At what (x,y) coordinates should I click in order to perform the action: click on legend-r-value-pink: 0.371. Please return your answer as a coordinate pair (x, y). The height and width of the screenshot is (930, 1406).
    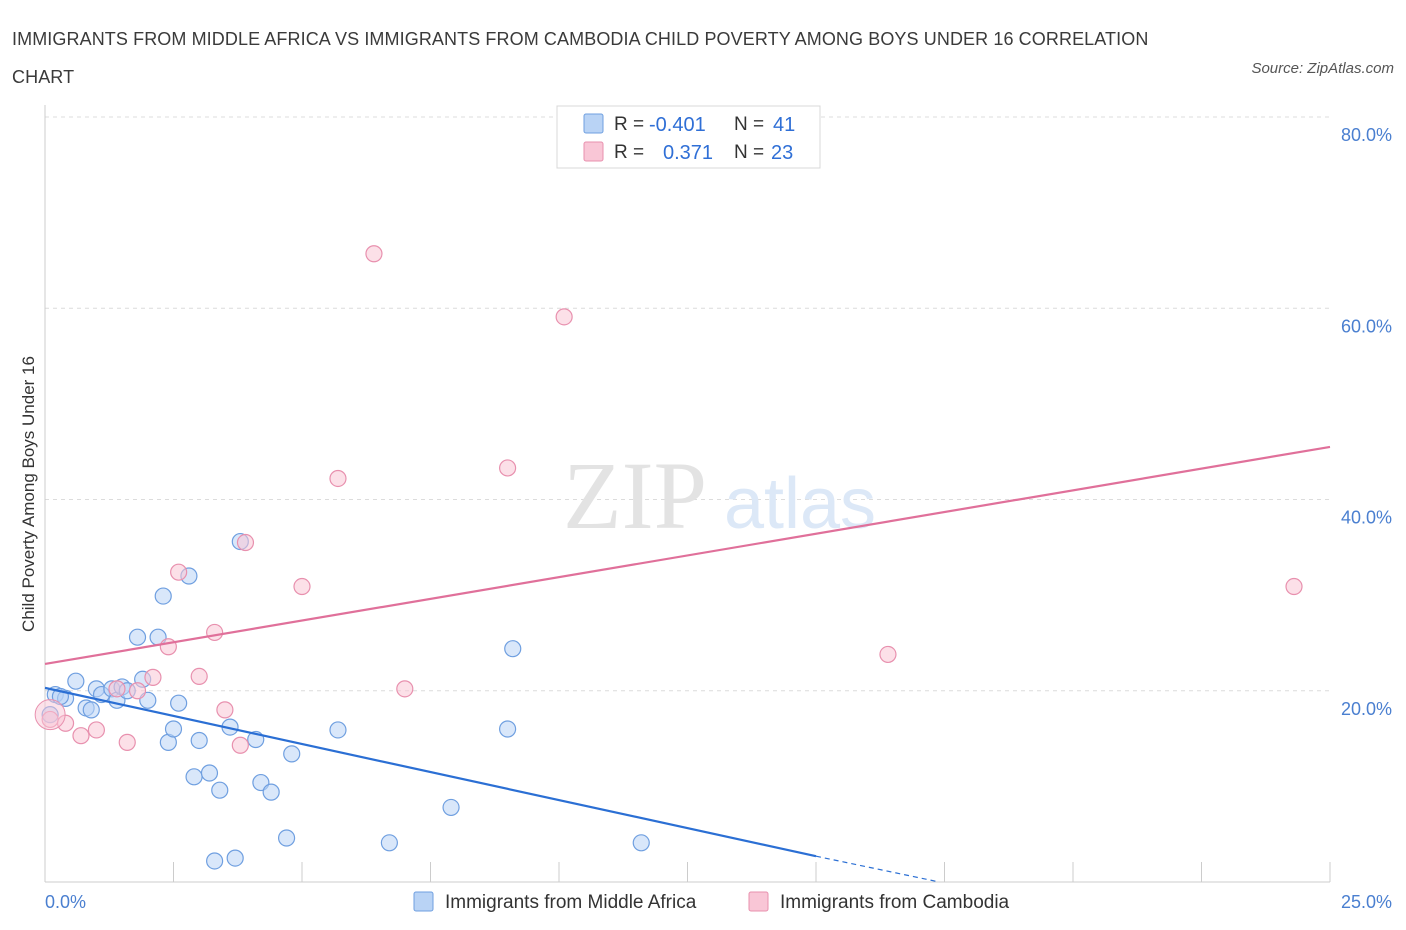
    Looking at the image, I should click on (688, 153).